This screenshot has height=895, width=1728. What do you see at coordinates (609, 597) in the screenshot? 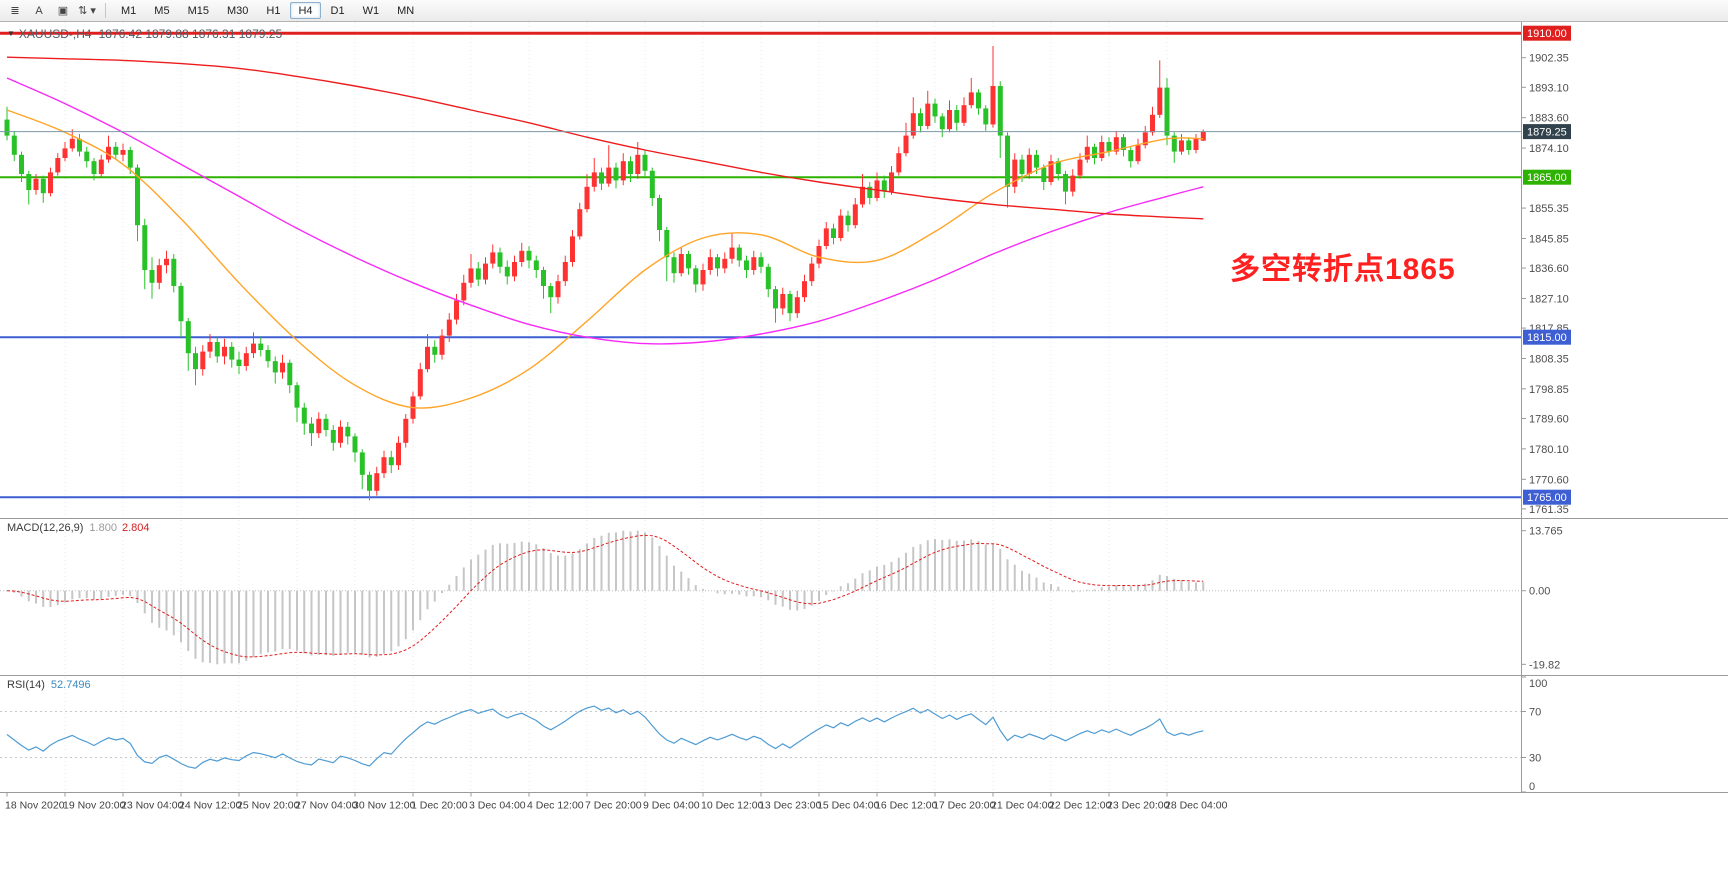
I see `macd-histogram` at bounding box center [609, 597].